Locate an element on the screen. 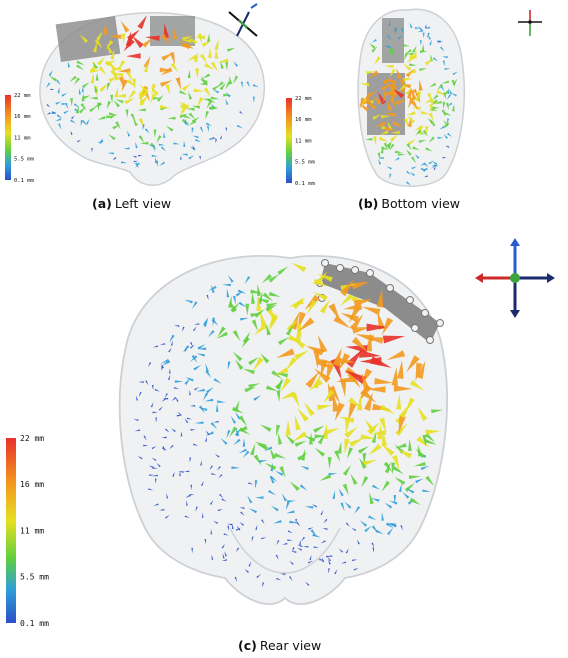 Image resolution: width=568 pixels, height=658 pixels. left-view-caption: (a) Left view is located at coordinates (132, 203).